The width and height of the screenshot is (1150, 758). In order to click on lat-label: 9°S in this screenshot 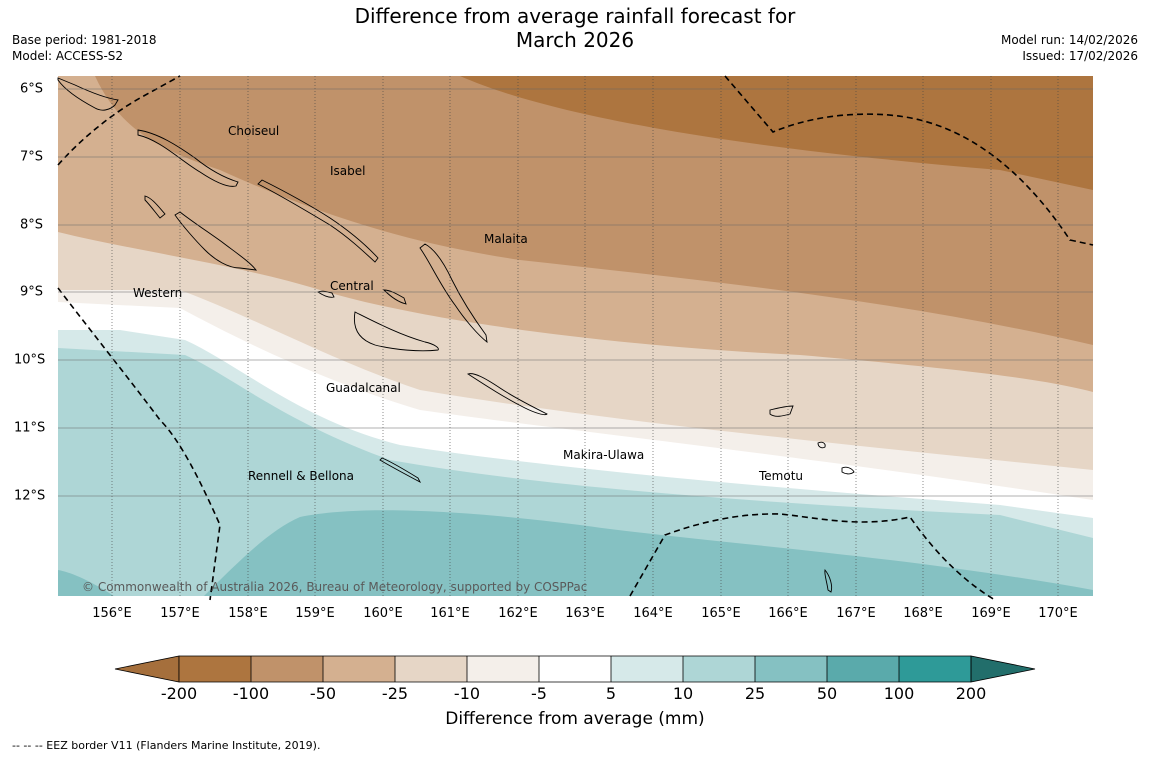, I will do `click(32, 292)`.